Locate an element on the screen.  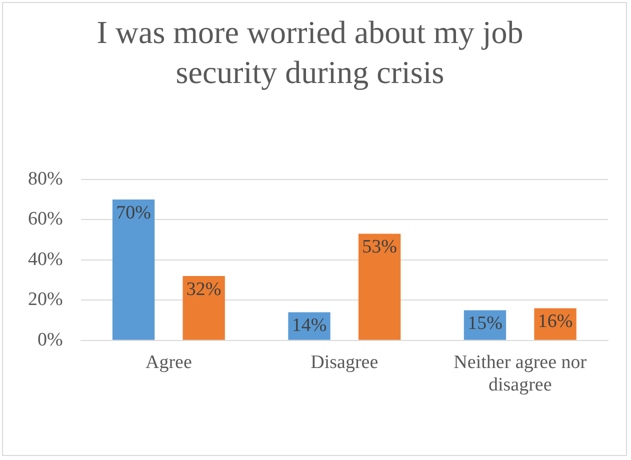
y-tick-label: 20% is located at coordinates (45, 299).